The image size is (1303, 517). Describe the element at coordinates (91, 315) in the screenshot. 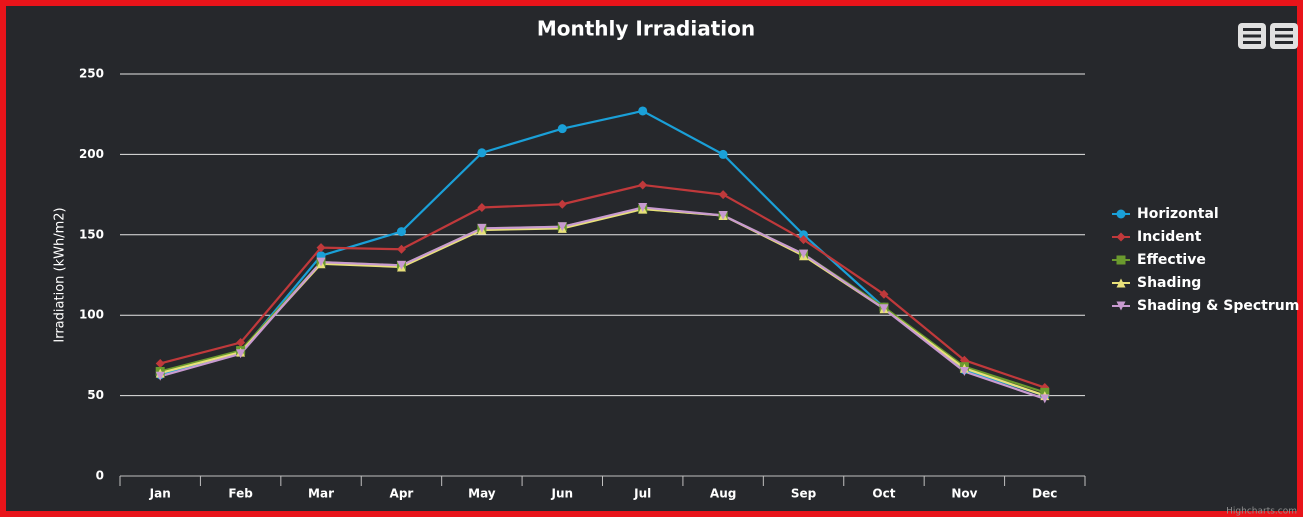

I see `y-tick-label: 100` at that location.